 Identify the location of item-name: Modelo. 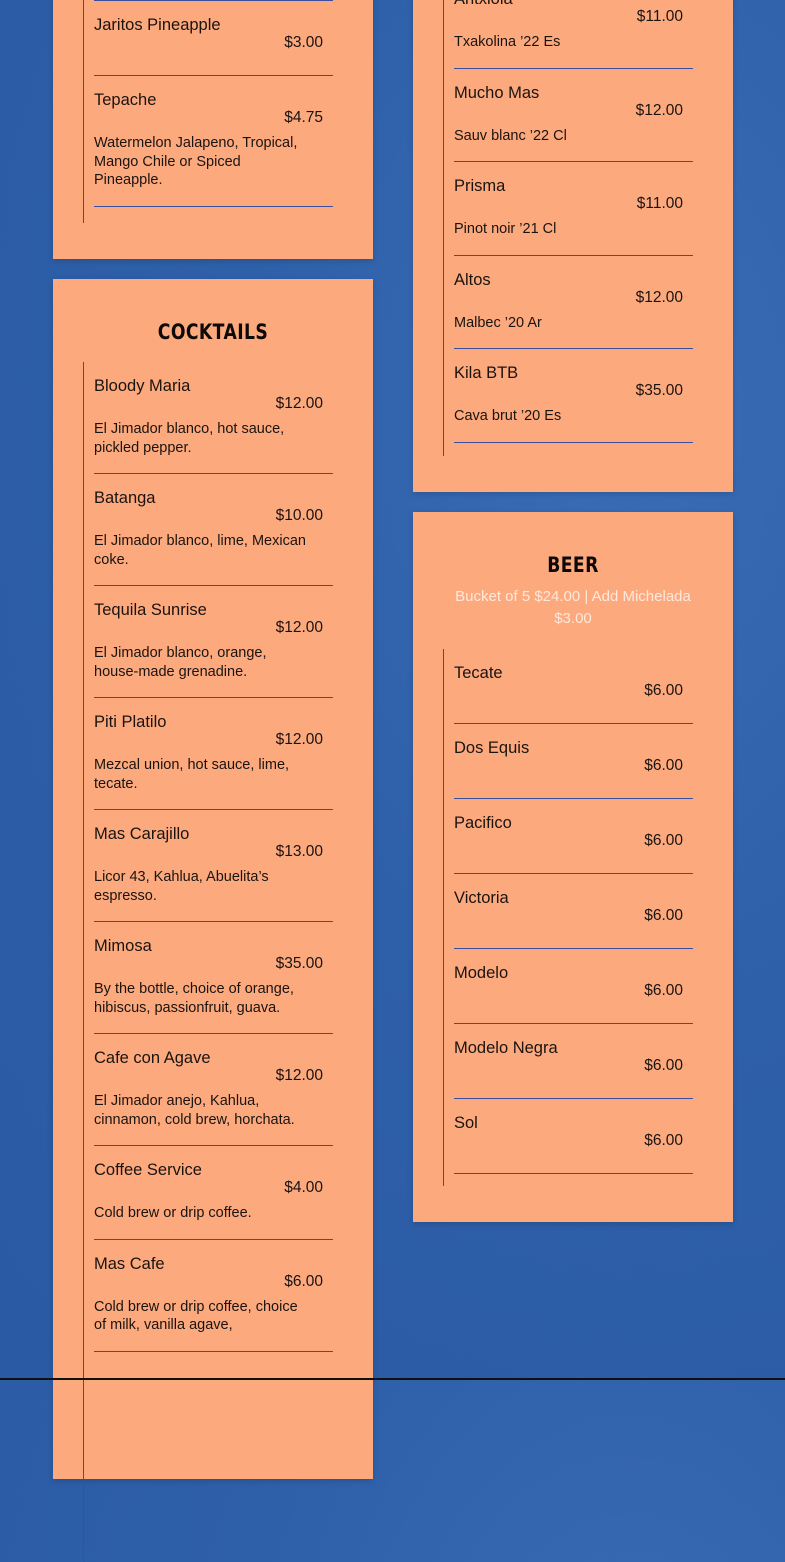
(481, 973).